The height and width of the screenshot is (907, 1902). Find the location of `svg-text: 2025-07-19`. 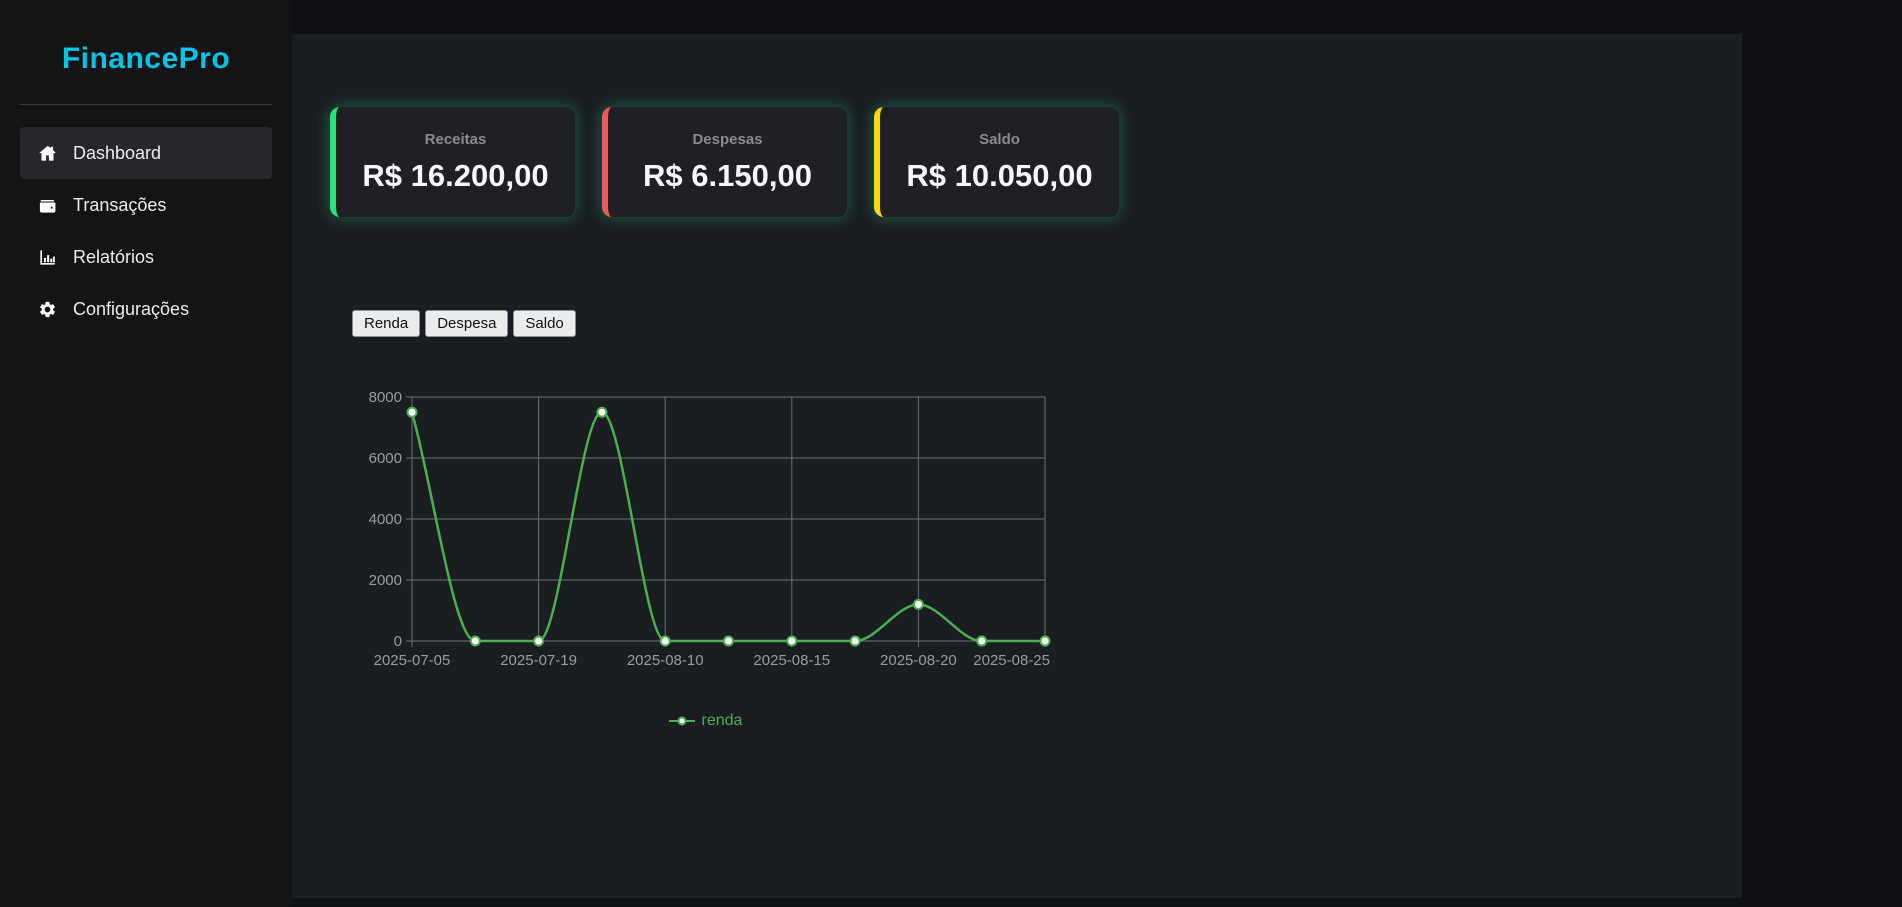

svg-text: 2025-07-19 is located at coordinates (538, 660).